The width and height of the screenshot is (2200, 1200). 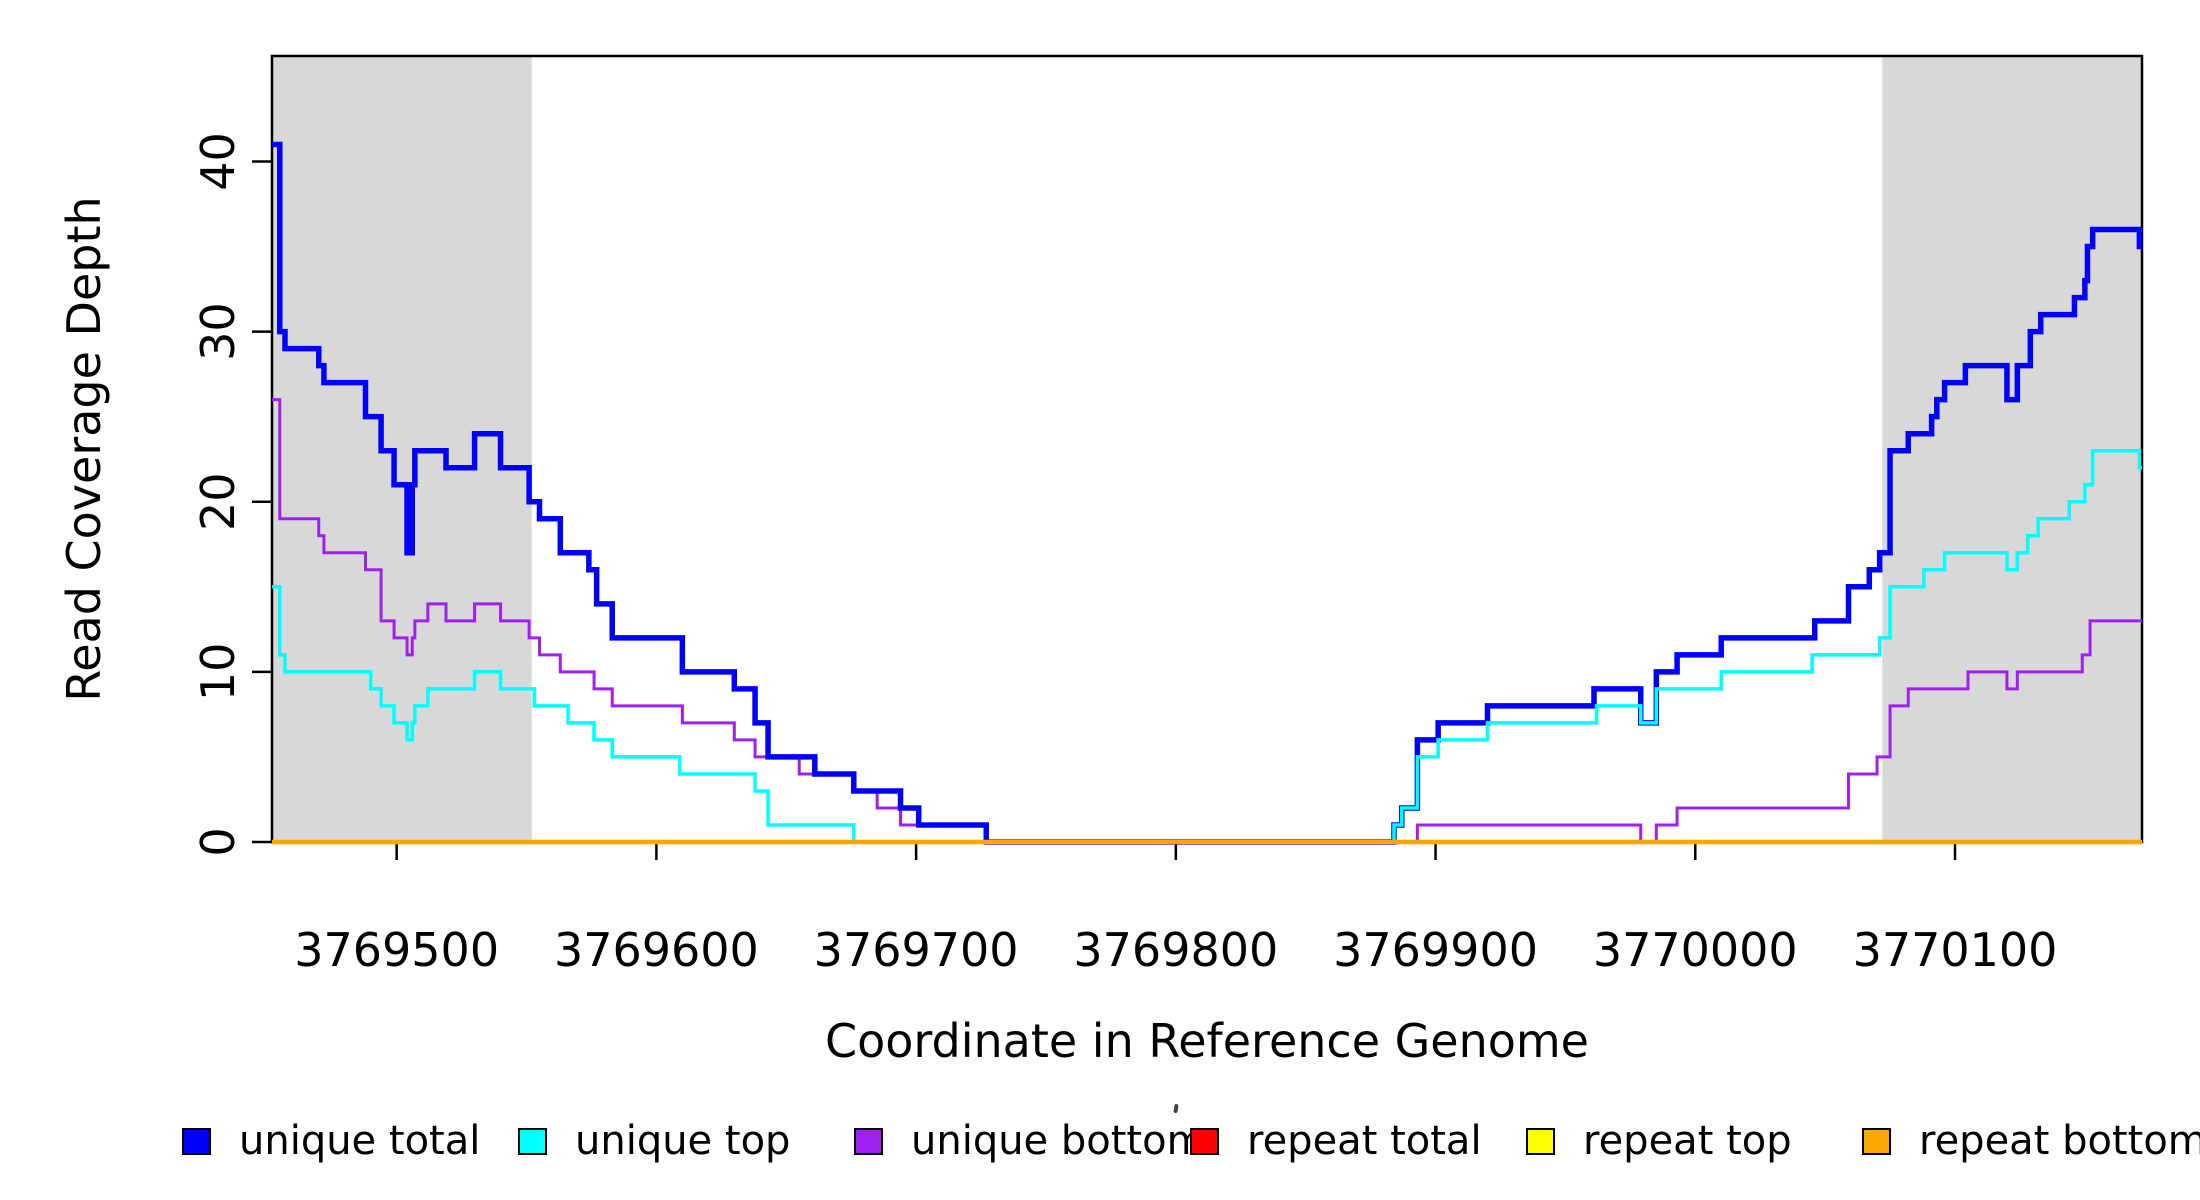 I want to click on x-tick-label: 3770000, so click(x=1695, y=950).